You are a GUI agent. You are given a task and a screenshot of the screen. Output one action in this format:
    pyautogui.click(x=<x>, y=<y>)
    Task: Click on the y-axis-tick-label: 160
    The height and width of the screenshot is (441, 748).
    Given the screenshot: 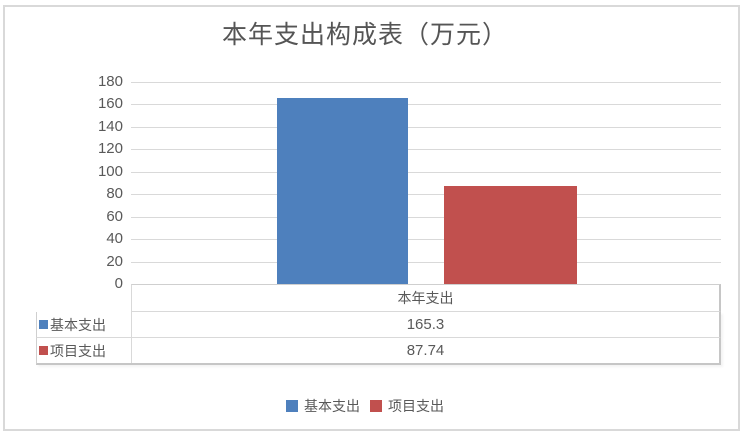 What is the action you would take?
    pyautogui.click(x=110, y=103)
    